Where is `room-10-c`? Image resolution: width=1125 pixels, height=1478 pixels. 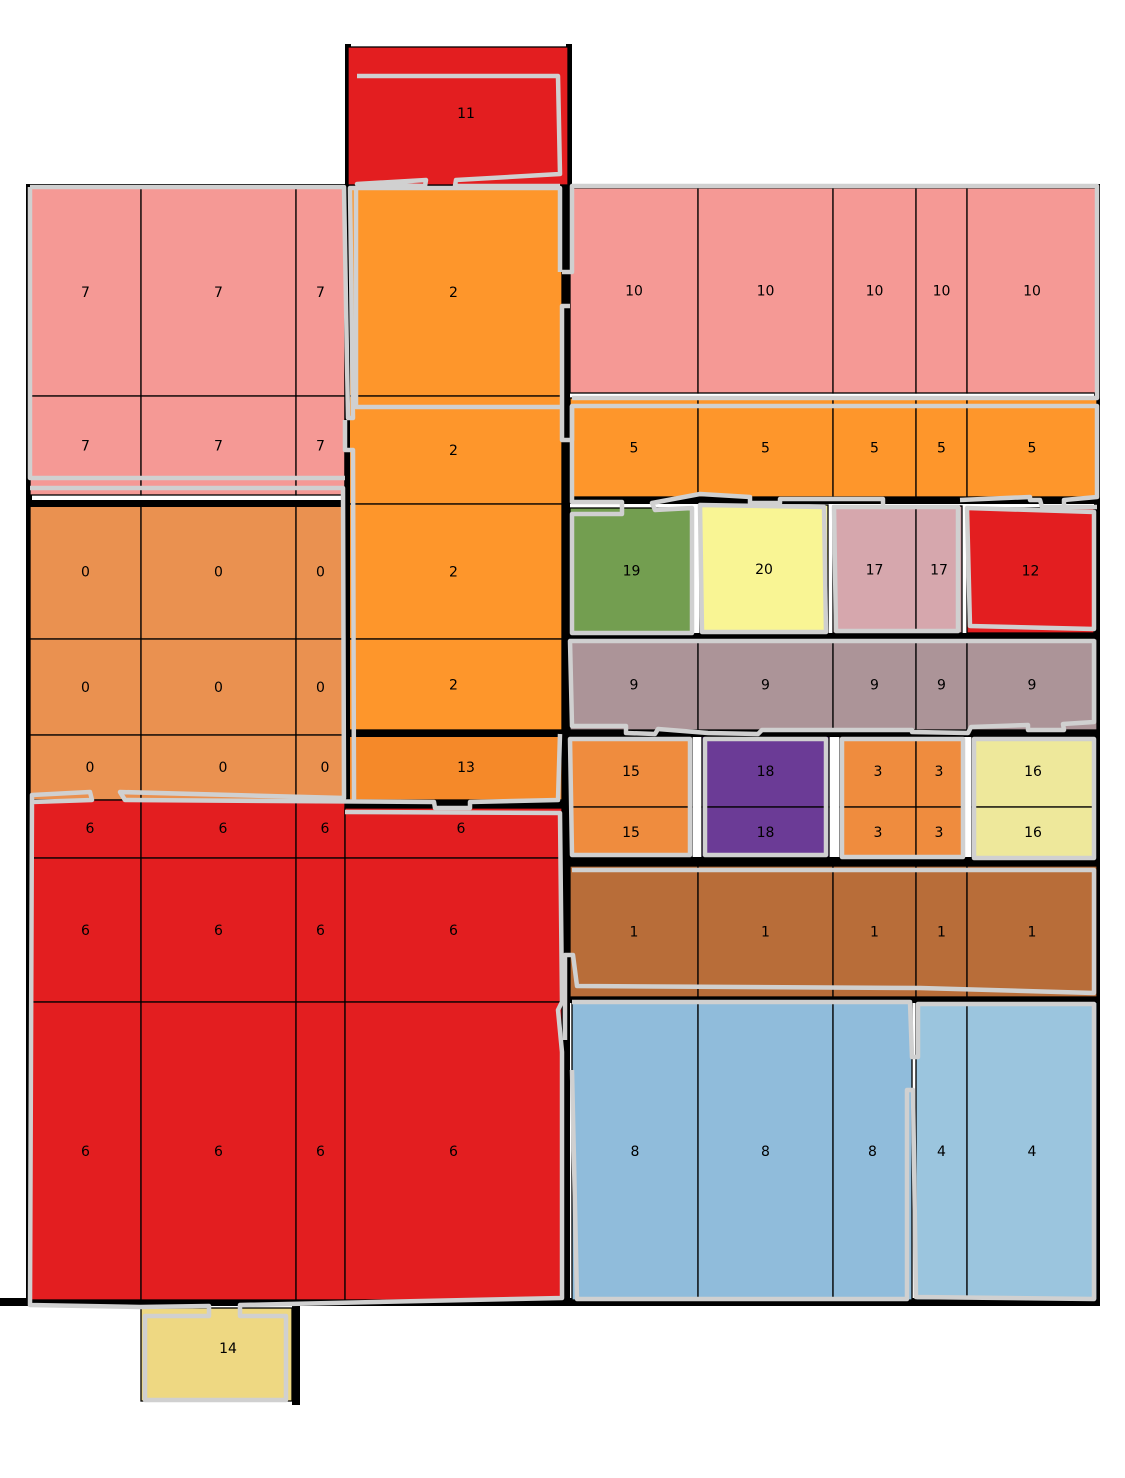 room-10-c is located at coordinates (874, 290).